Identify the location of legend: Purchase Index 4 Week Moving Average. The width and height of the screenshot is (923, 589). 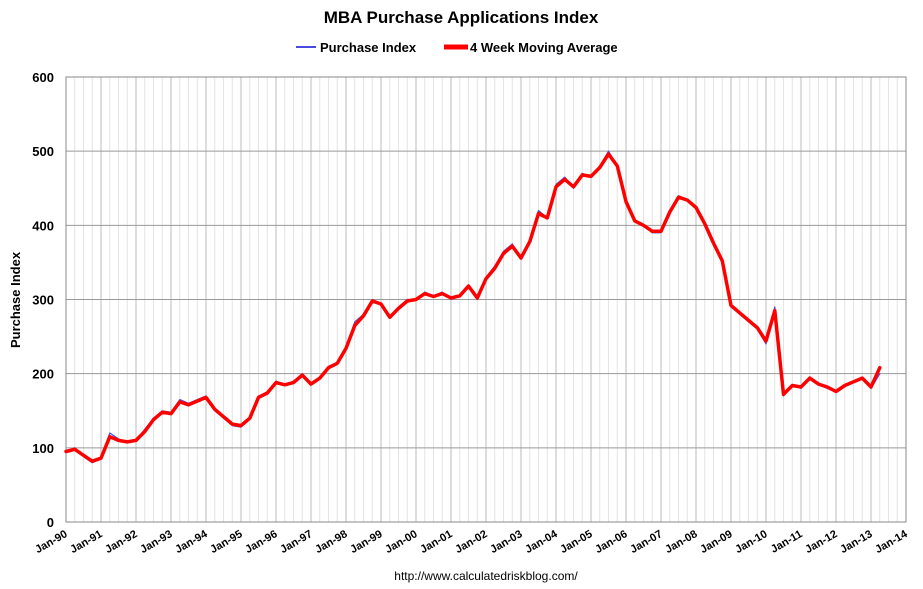
(457, 47).